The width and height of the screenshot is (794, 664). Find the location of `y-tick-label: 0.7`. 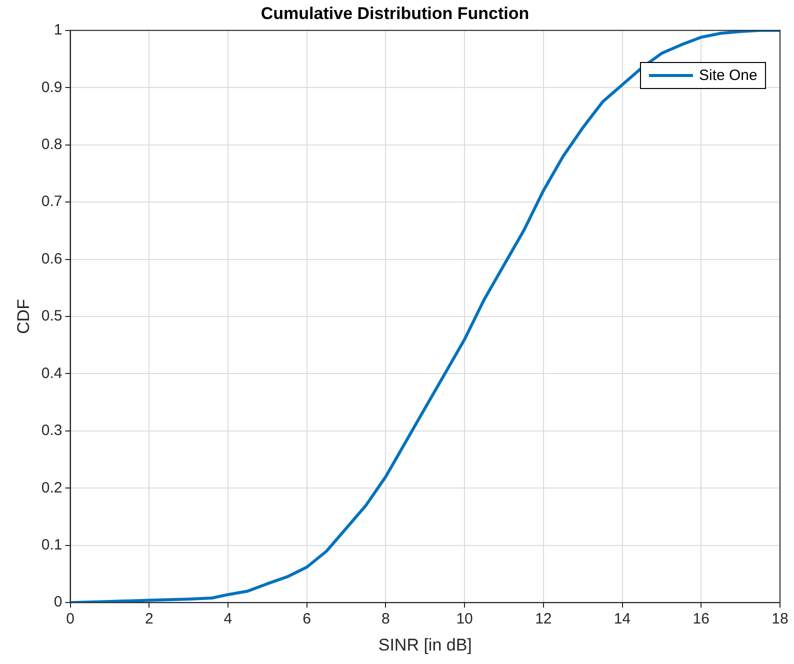

y-tick-label: 0.7 is located at coordinates (51, 201).